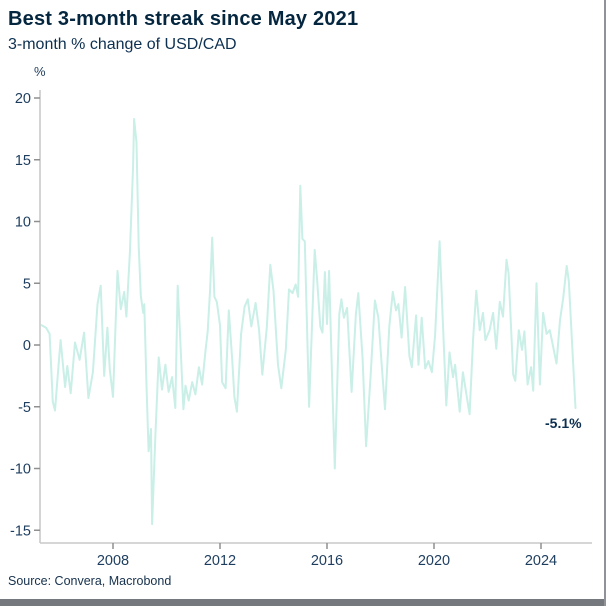 The image size is (606, 606). Describe the element at coordinates (20, 531) in the screenshot. I see `y-tick-label: -15` at that location.